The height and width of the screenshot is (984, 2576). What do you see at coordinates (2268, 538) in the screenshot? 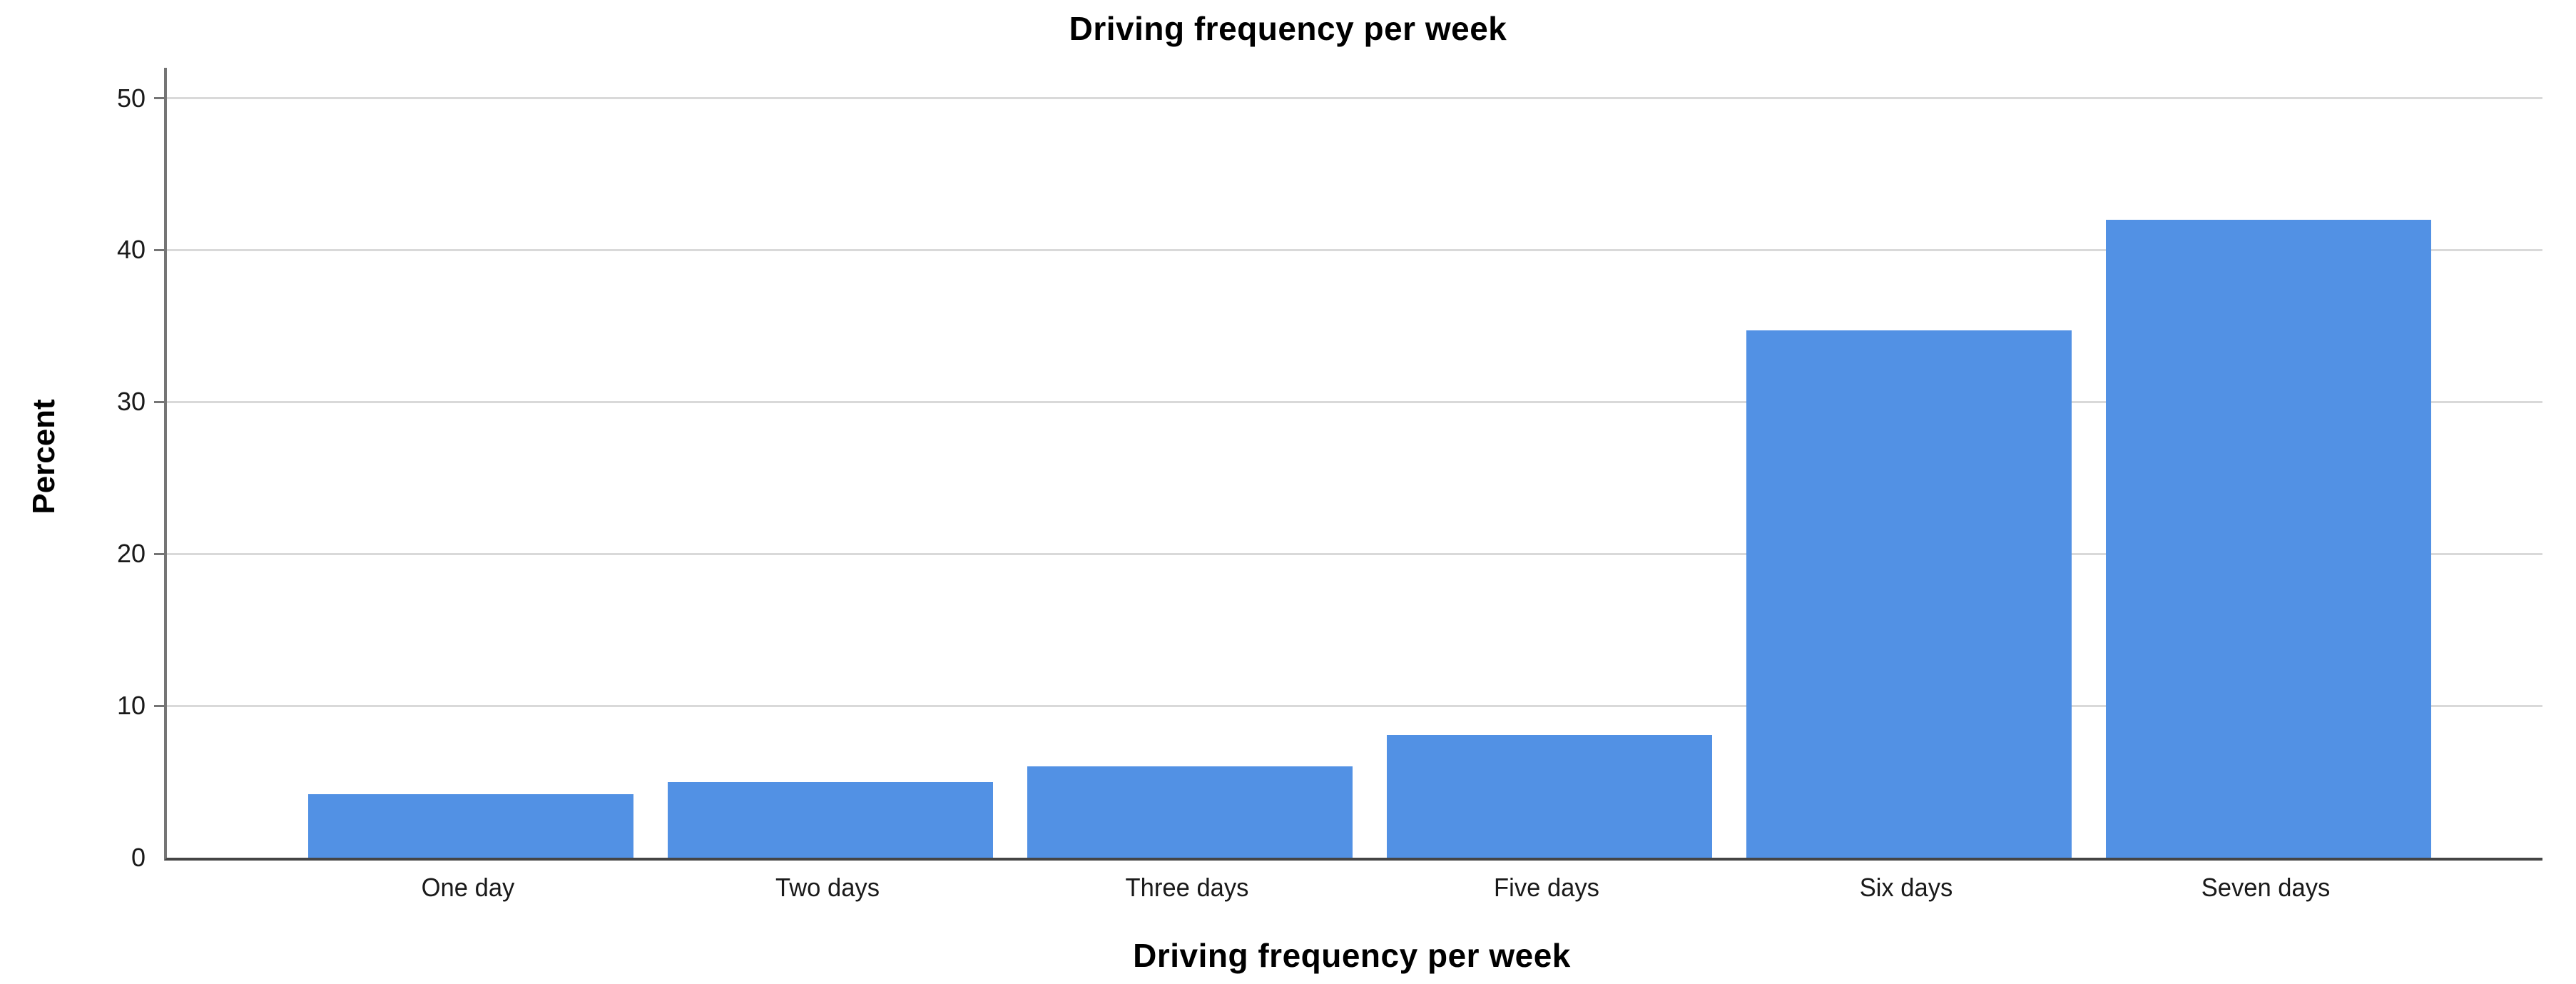
I see `bar-seven-days` at bounding box center [2268, 538].